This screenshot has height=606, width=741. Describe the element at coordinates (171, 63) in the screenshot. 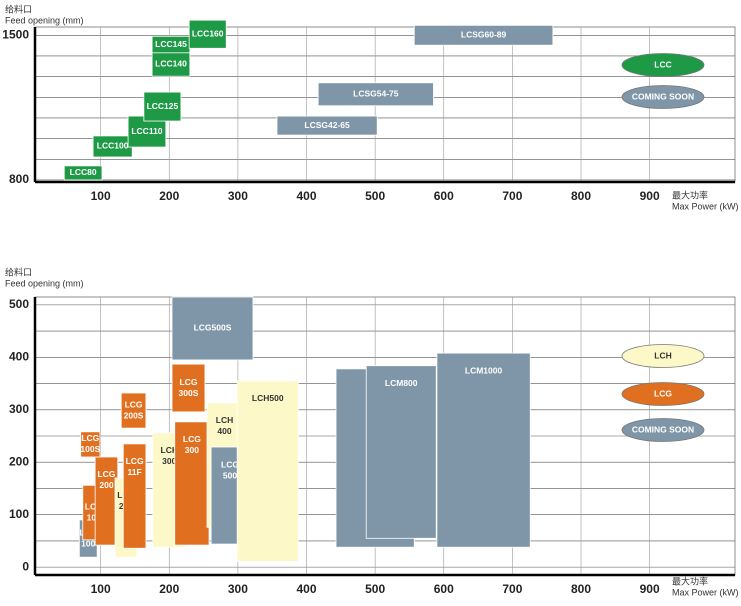

I see `box-label: LCC140` at that location.